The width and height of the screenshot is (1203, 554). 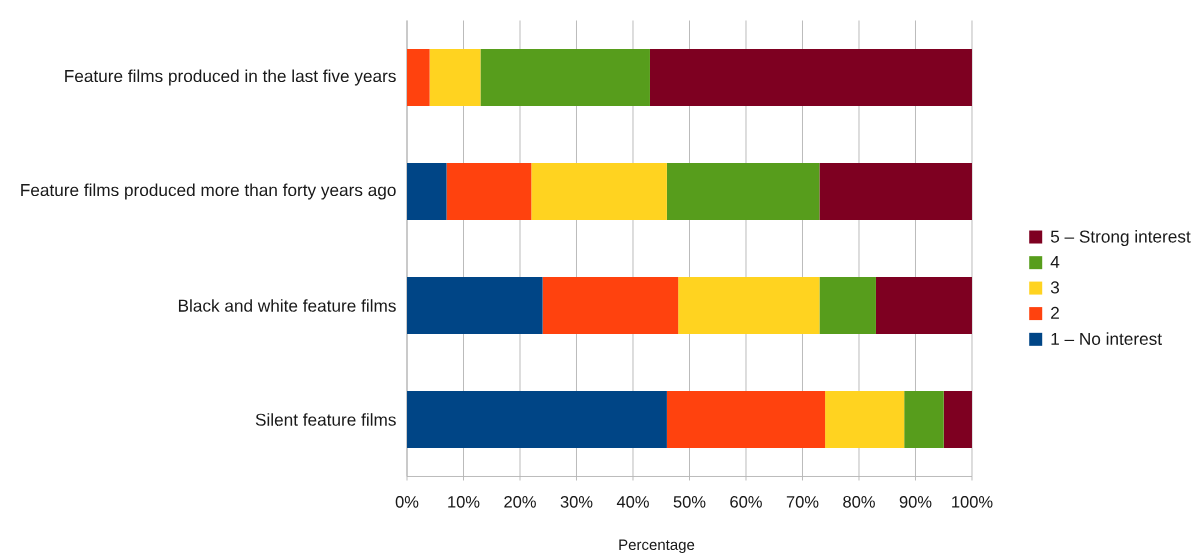 What do you see at coordinates (802, 502) in the screenshot?
I see `x-tick-label: 70%` at bounding box center [802, 502].